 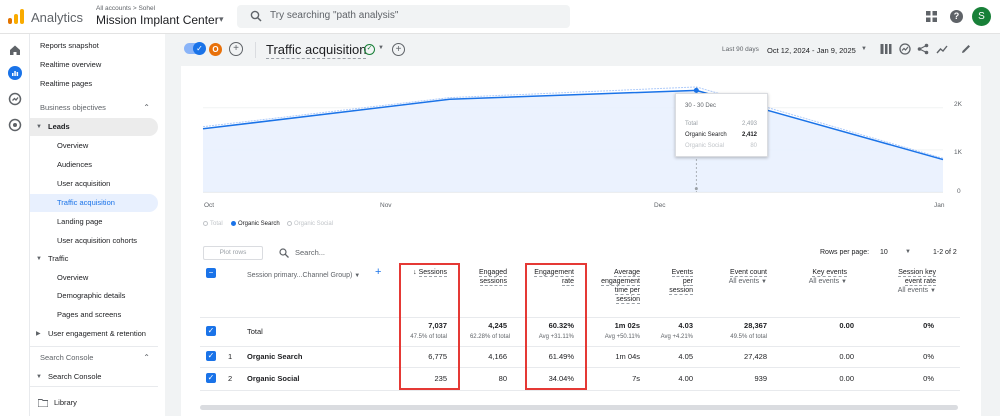 What do you see at coordinates (84, 183) in the screenshot?
I see `nav-user-acquisition: User acquisition` at bounding box center [84, 183].